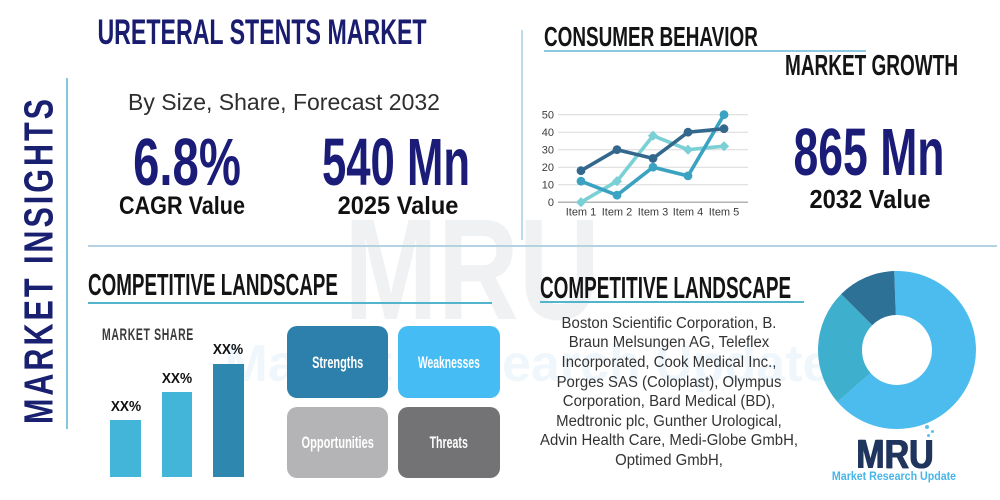 This screenshot has width=1000, height=500. What do you see at coordinates (548, 186) in the screenshot?
I see `svg-text: 10` at bounding box center [548, 186].